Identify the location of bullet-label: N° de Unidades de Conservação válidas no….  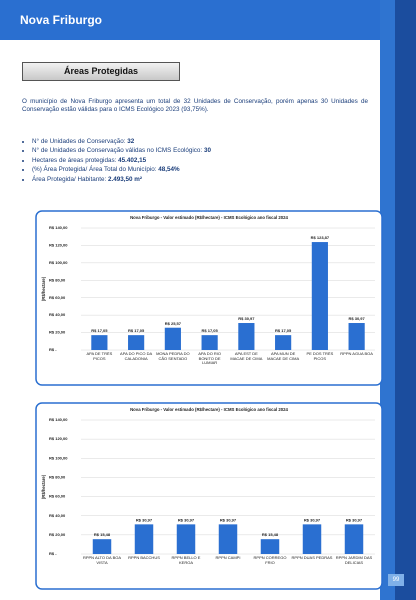
(118, 151).